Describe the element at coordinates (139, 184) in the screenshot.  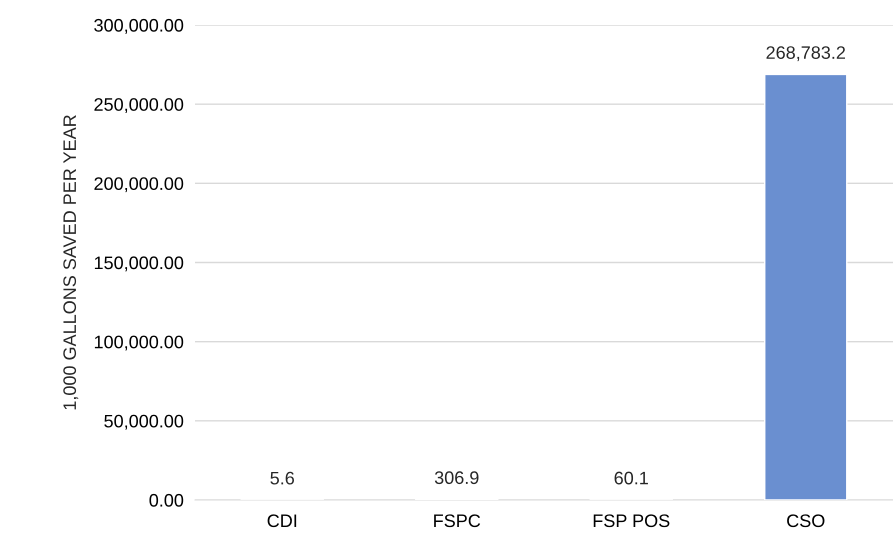
I see `y-tick-label: 200,000.00` at that location.